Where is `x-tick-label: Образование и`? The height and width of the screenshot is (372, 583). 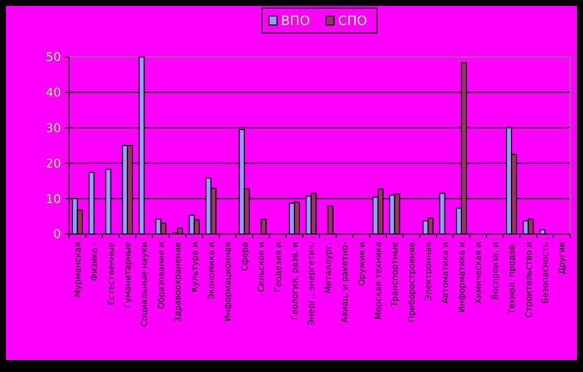
x-tick-label: Образование и is located at coordinates (161, 276).